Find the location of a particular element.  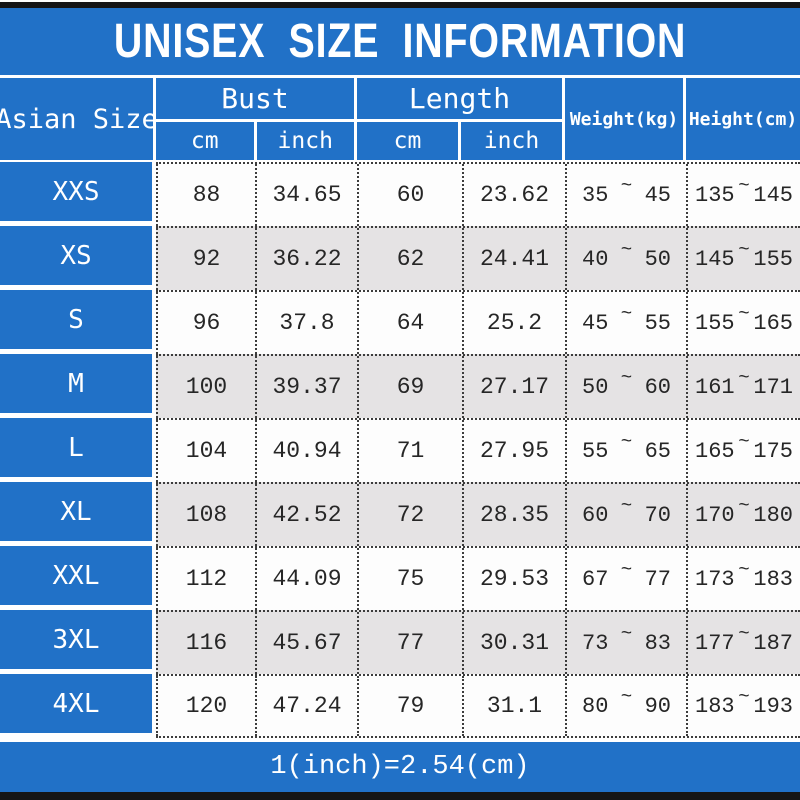

weight-max: 70 is located at coordinates (657, 515).